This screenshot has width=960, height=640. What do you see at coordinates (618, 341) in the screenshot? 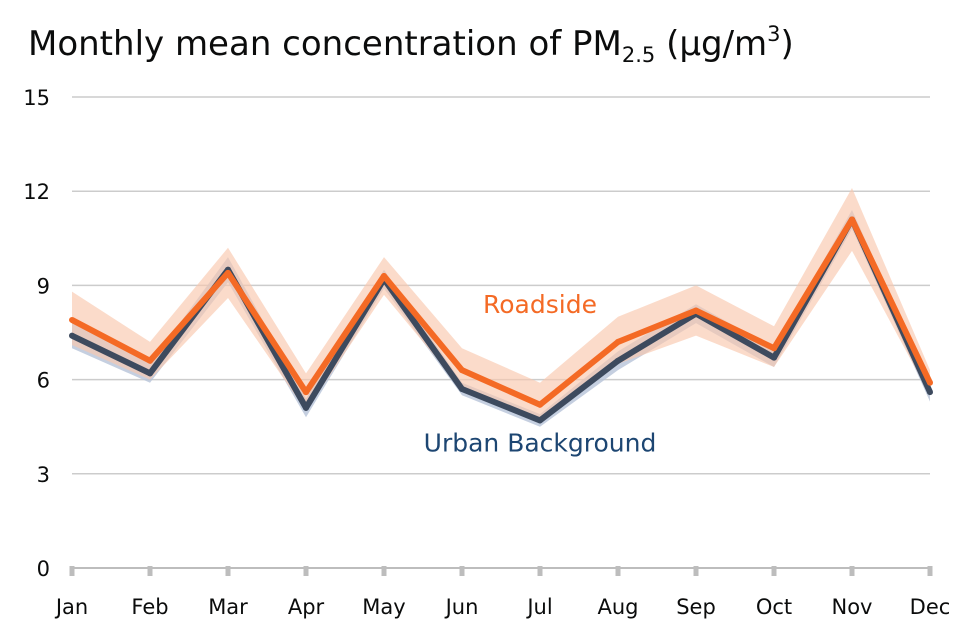
I see `point-roadside-aug` at bounding box center [618, 341].